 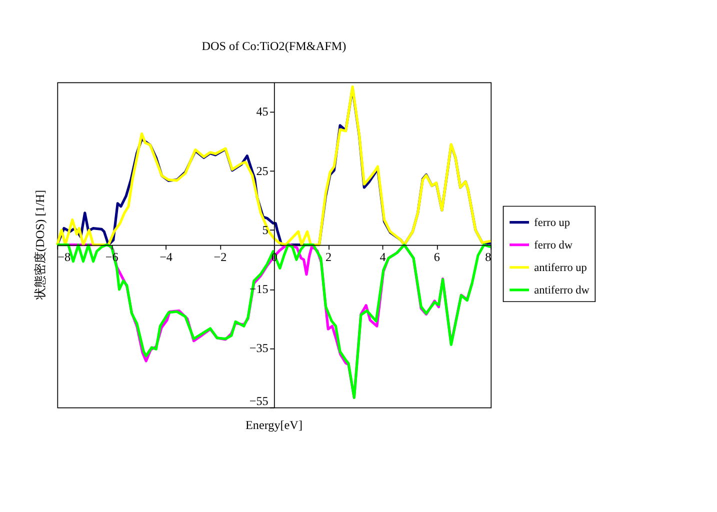 What do you see at coordinates (552, 222) in the screenshot?
I see `legend-label: ferro up` at bounding box center [552, 222].